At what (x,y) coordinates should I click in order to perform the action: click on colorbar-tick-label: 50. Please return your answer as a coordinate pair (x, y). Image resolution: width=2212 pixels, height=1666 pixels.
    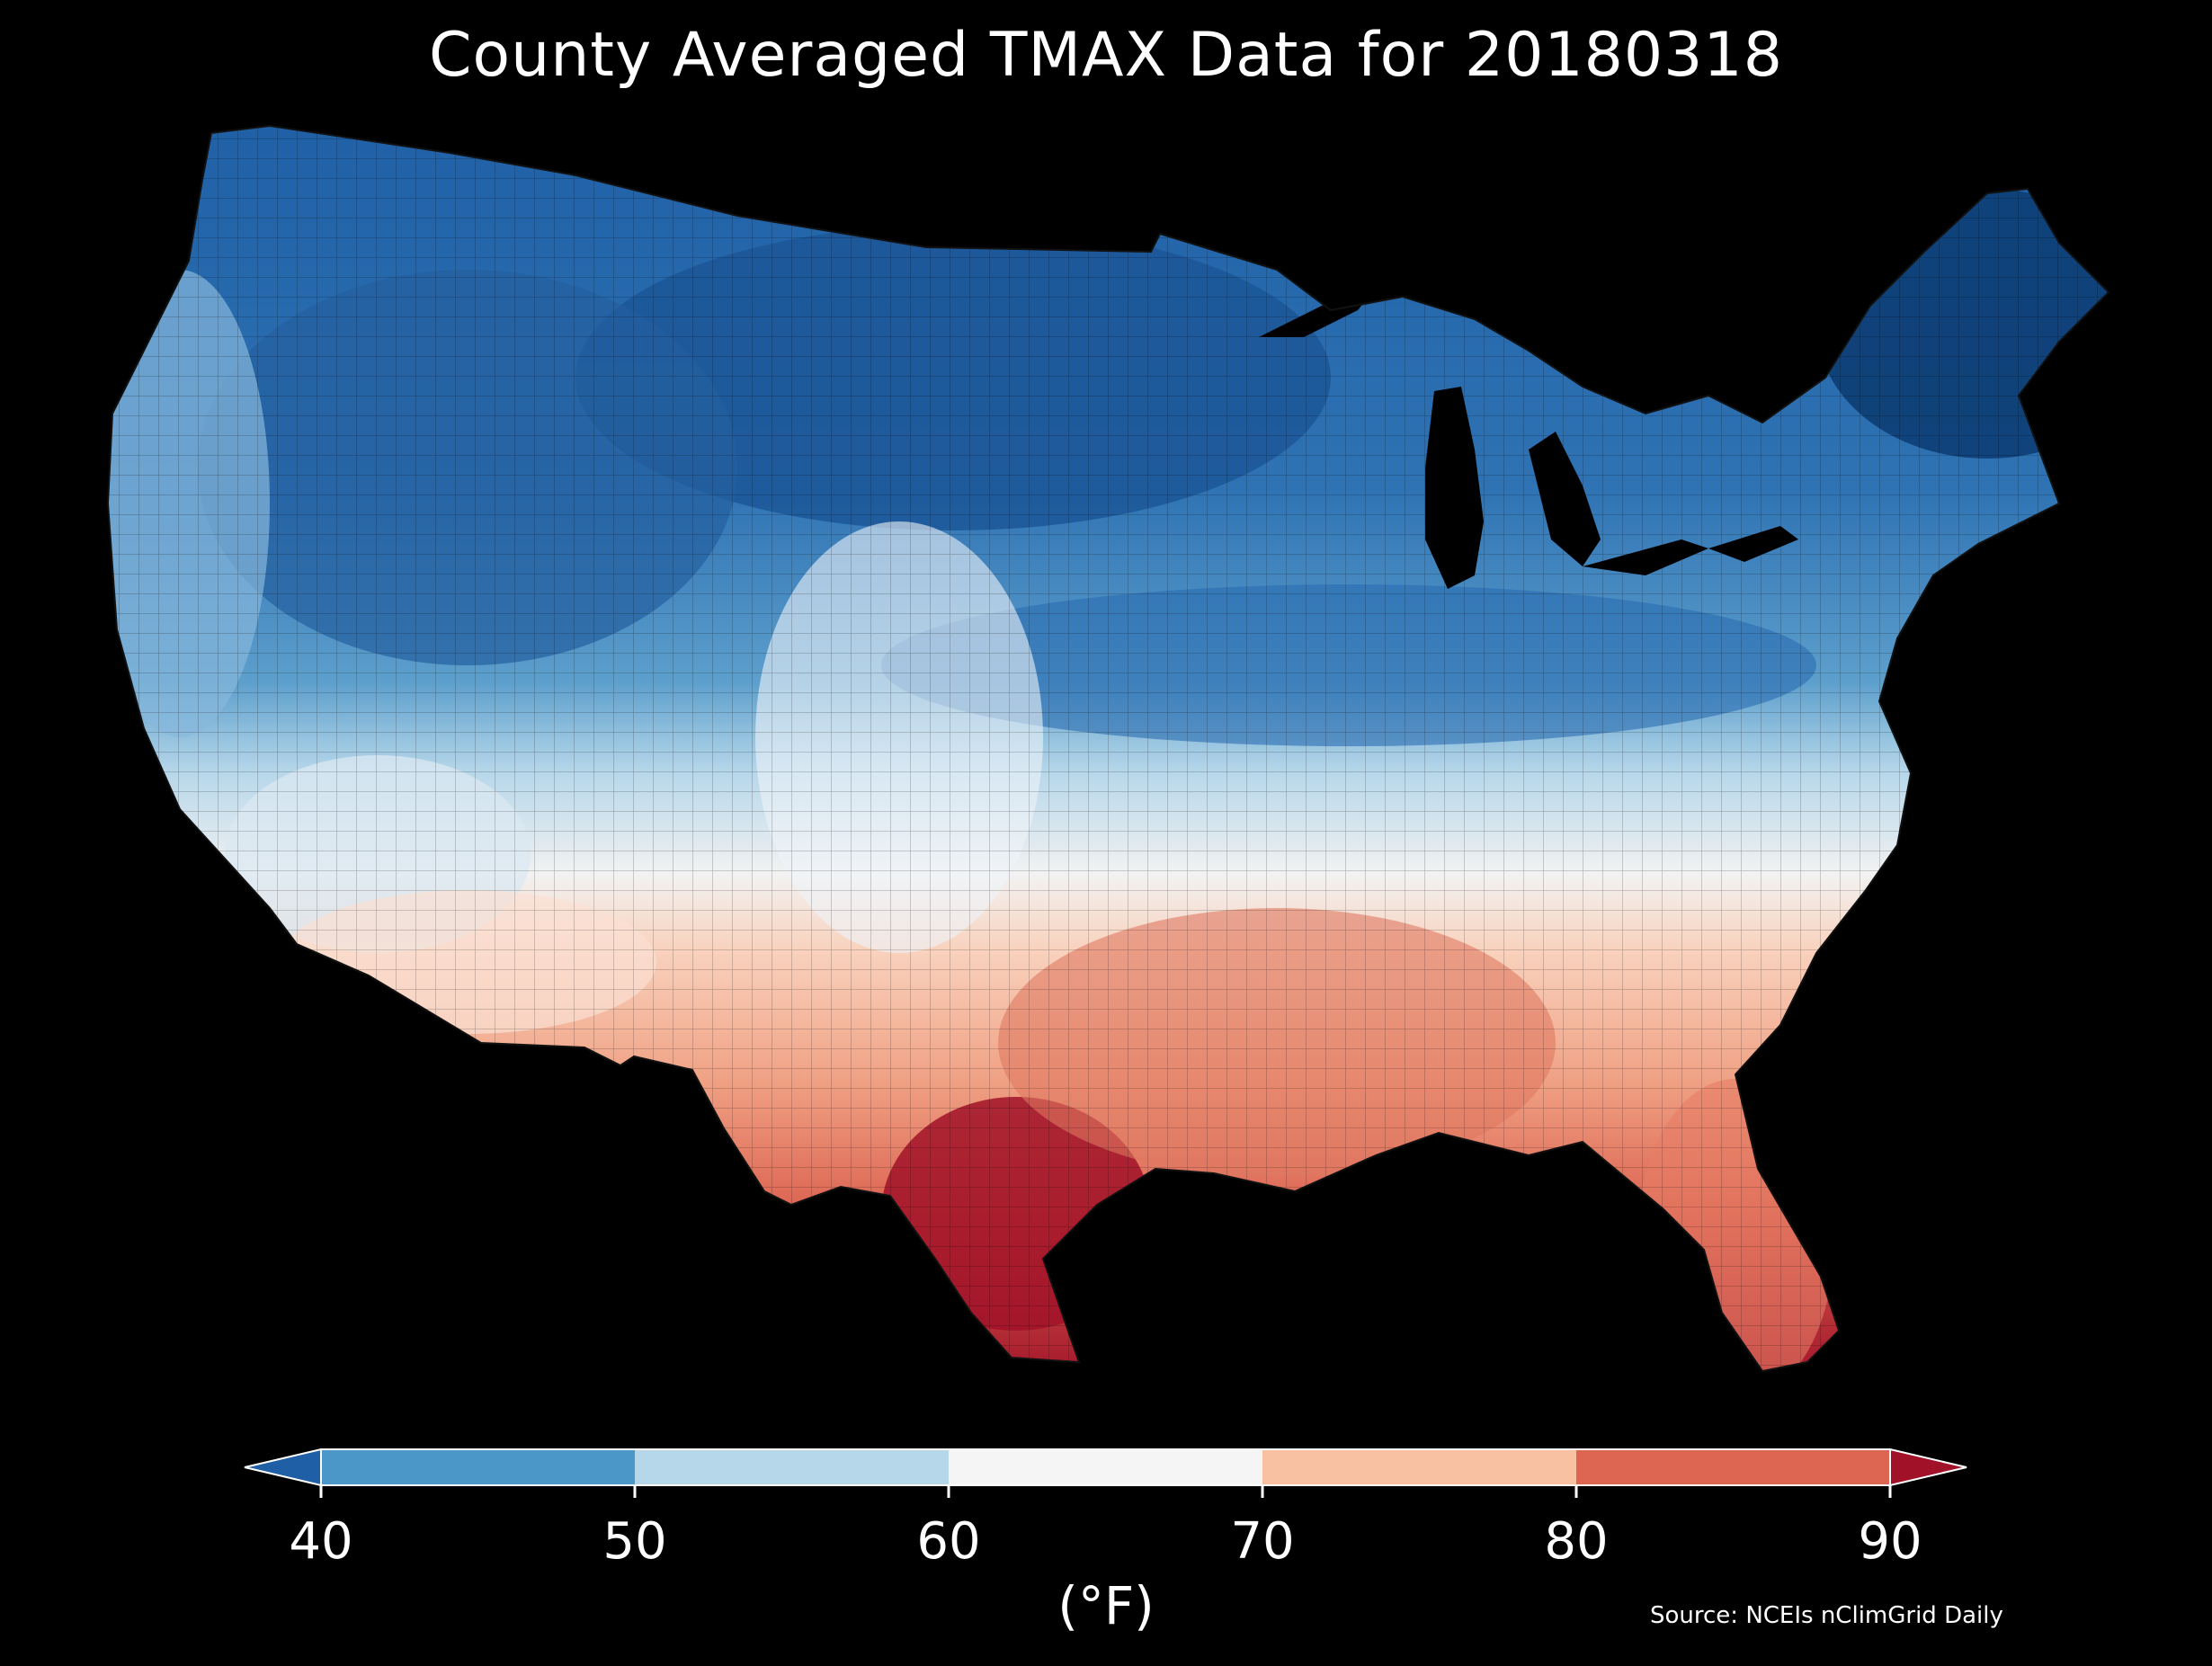
    Looking at the image, I should click on (634, 1542).